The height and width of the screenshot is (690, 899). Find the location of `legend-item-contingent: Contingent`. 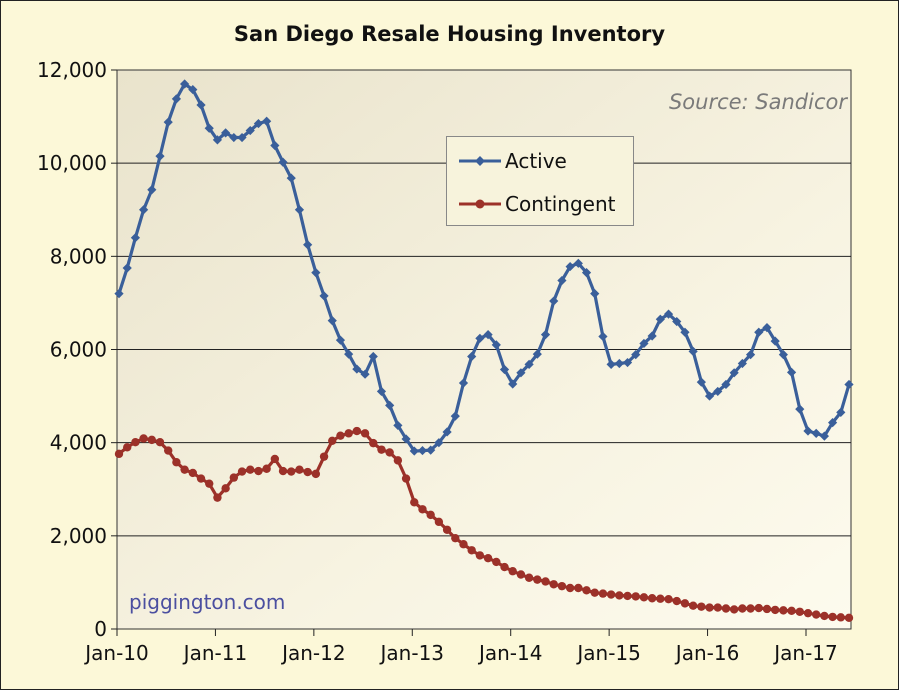

legend-item-contingent: Contingent is located at coordinates (536, 204).